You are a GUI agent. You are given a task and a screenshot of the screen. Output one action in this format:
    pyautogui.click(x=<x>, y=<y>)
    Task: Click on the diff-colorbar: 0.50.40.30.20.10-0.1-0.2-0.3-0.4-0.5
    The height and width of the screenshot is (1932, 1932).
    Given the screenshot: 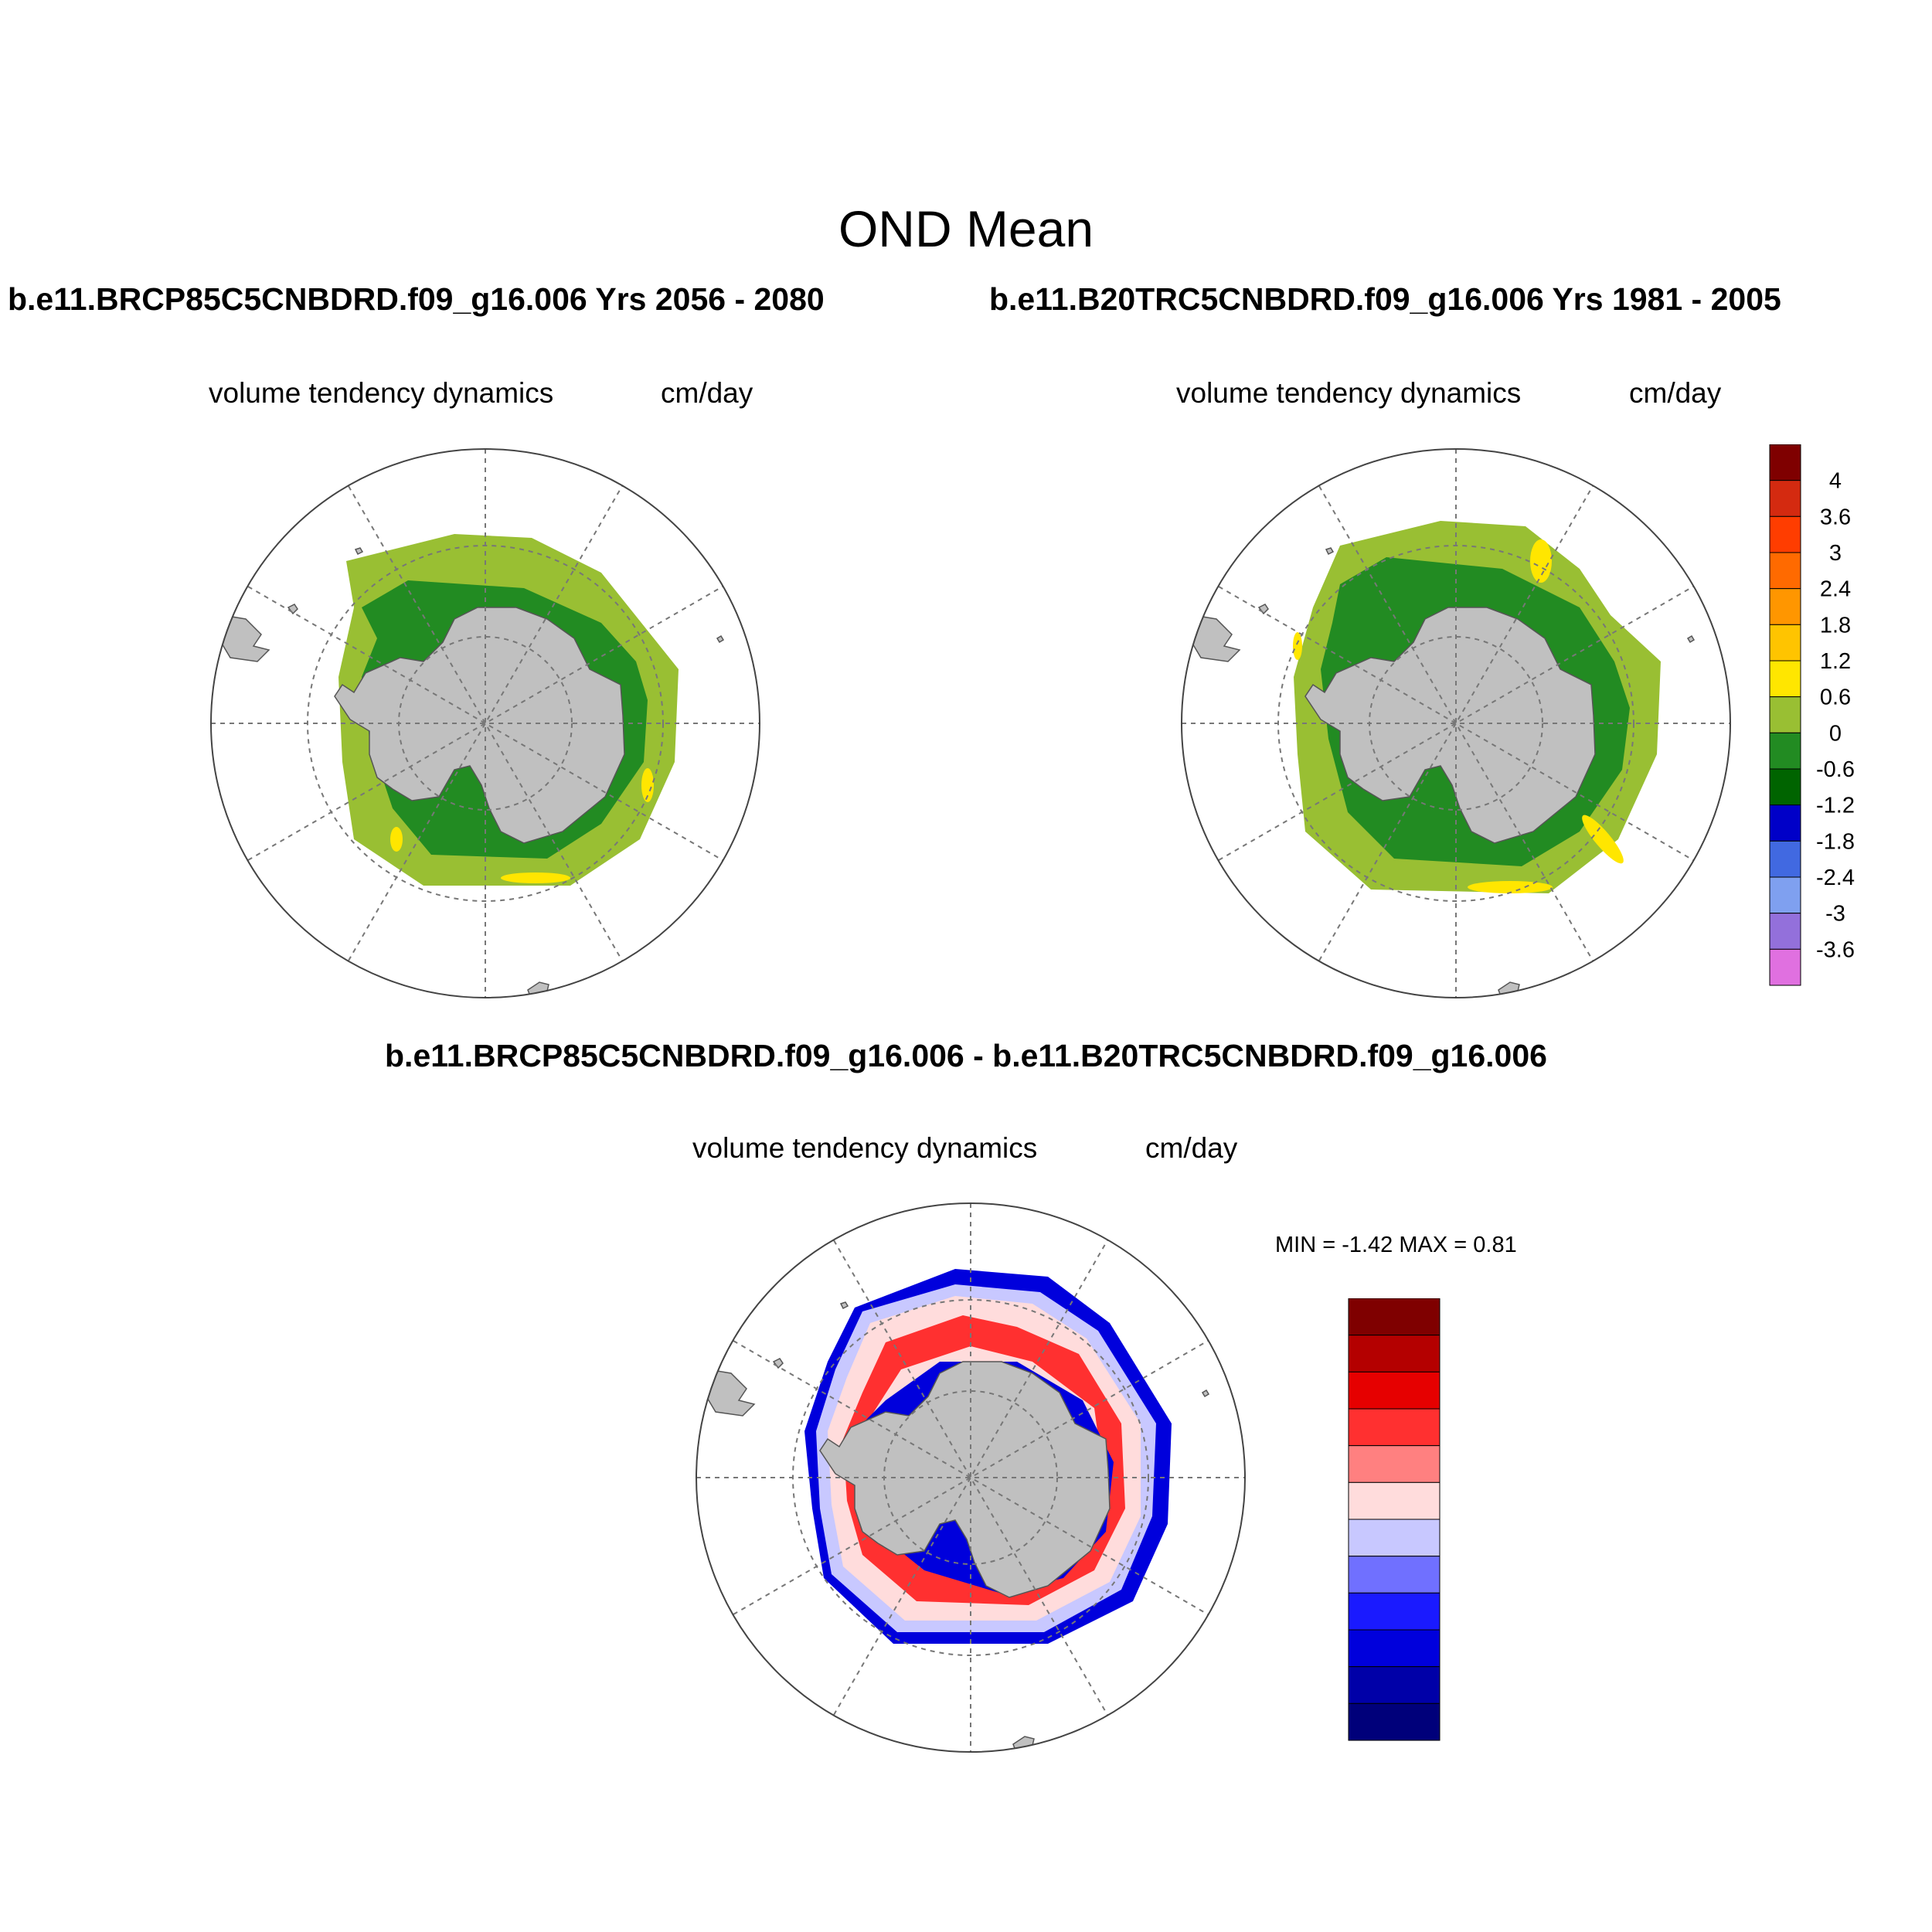 What is the action you would take?
    pyautogui.click(x=1394, y=1519)
    